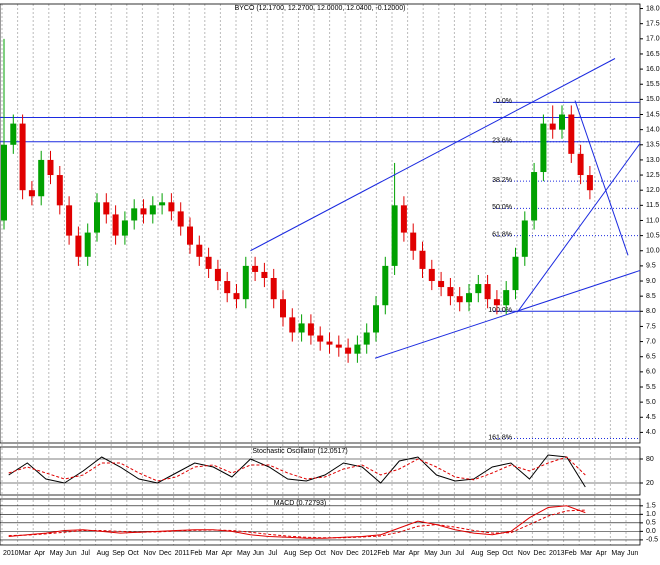  I want to click on y-tick-label: 15.0, so click(653, 99).